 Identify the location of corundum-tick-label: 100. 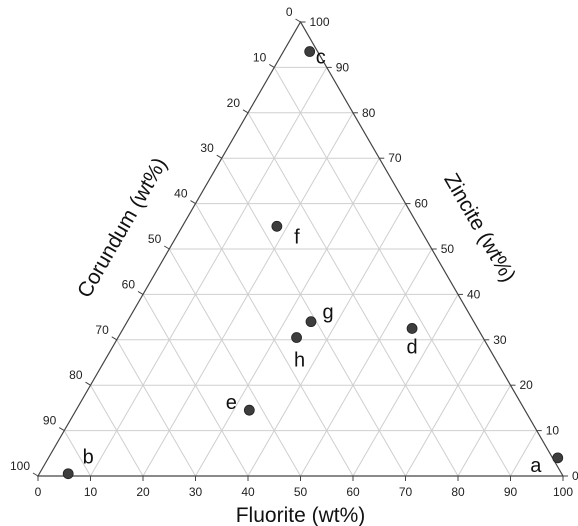
(20, 466).